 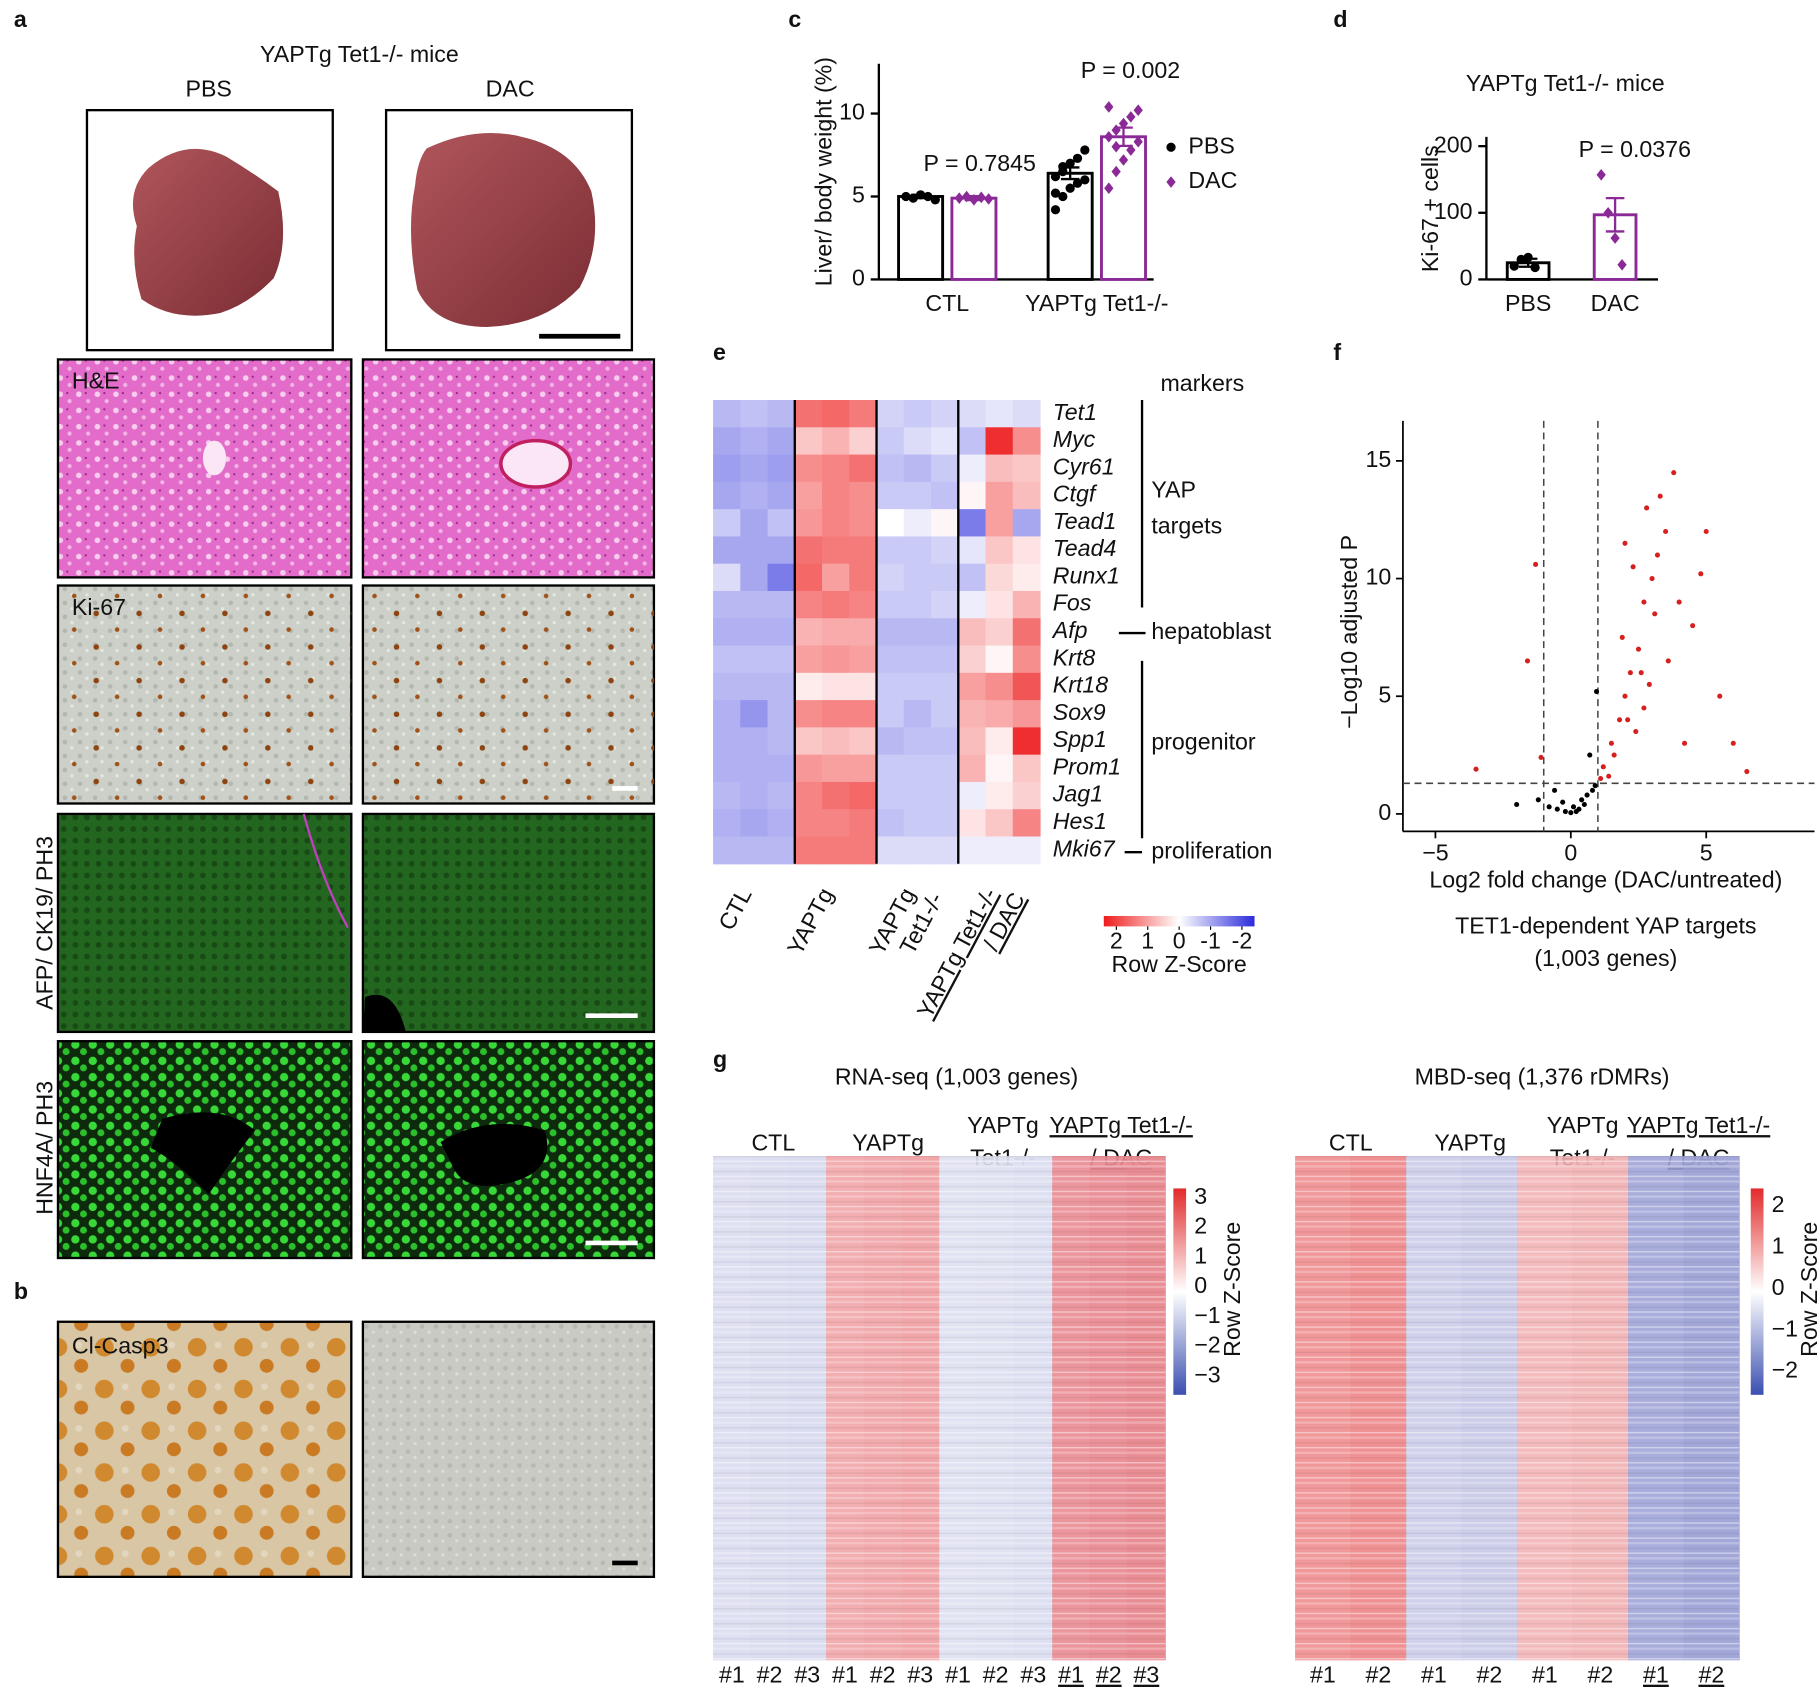 I want to click on row-group-label: hepatoblast, so click(x=1211, y=631).